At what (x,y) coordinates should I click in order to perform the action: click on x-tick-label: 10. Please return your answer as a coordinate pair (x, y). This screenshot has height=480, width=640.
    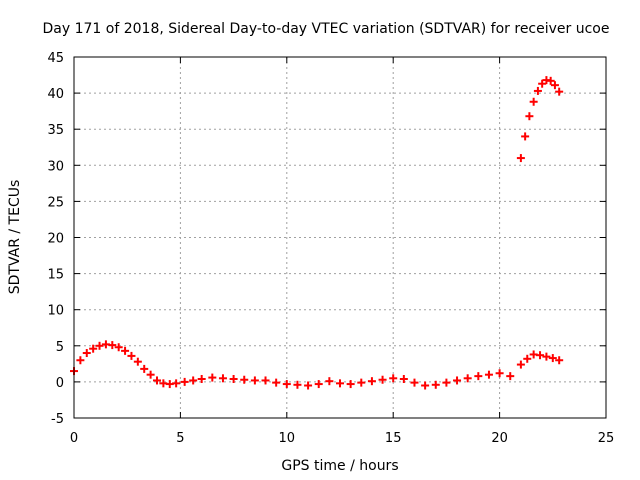
    Looking at the image, I should click on (287, 438).